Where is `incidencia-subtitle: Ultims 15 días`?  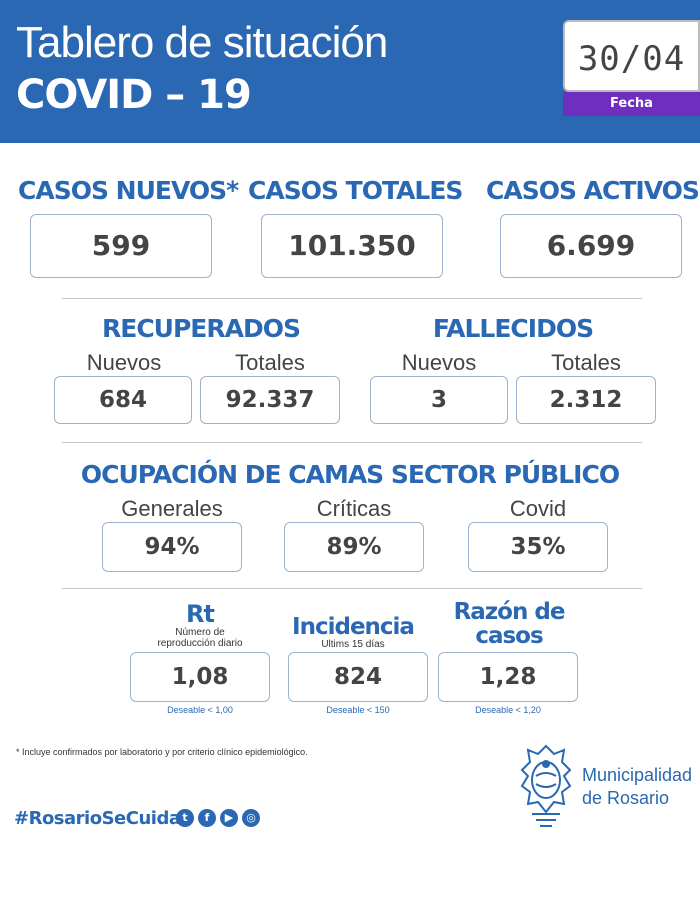
incidencia-subtitle: Ultims 15 días is located at coordinates (353, 644).